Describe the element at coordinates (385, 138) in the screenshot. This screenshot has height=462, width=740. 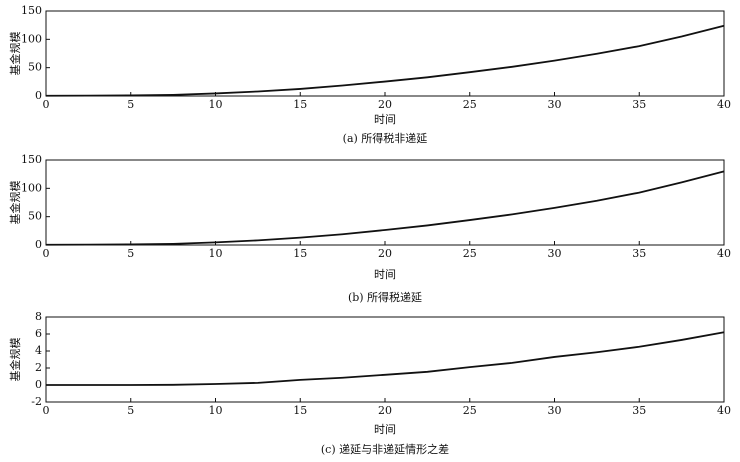
I see `caption: (a) 所得税非递延` at that location.